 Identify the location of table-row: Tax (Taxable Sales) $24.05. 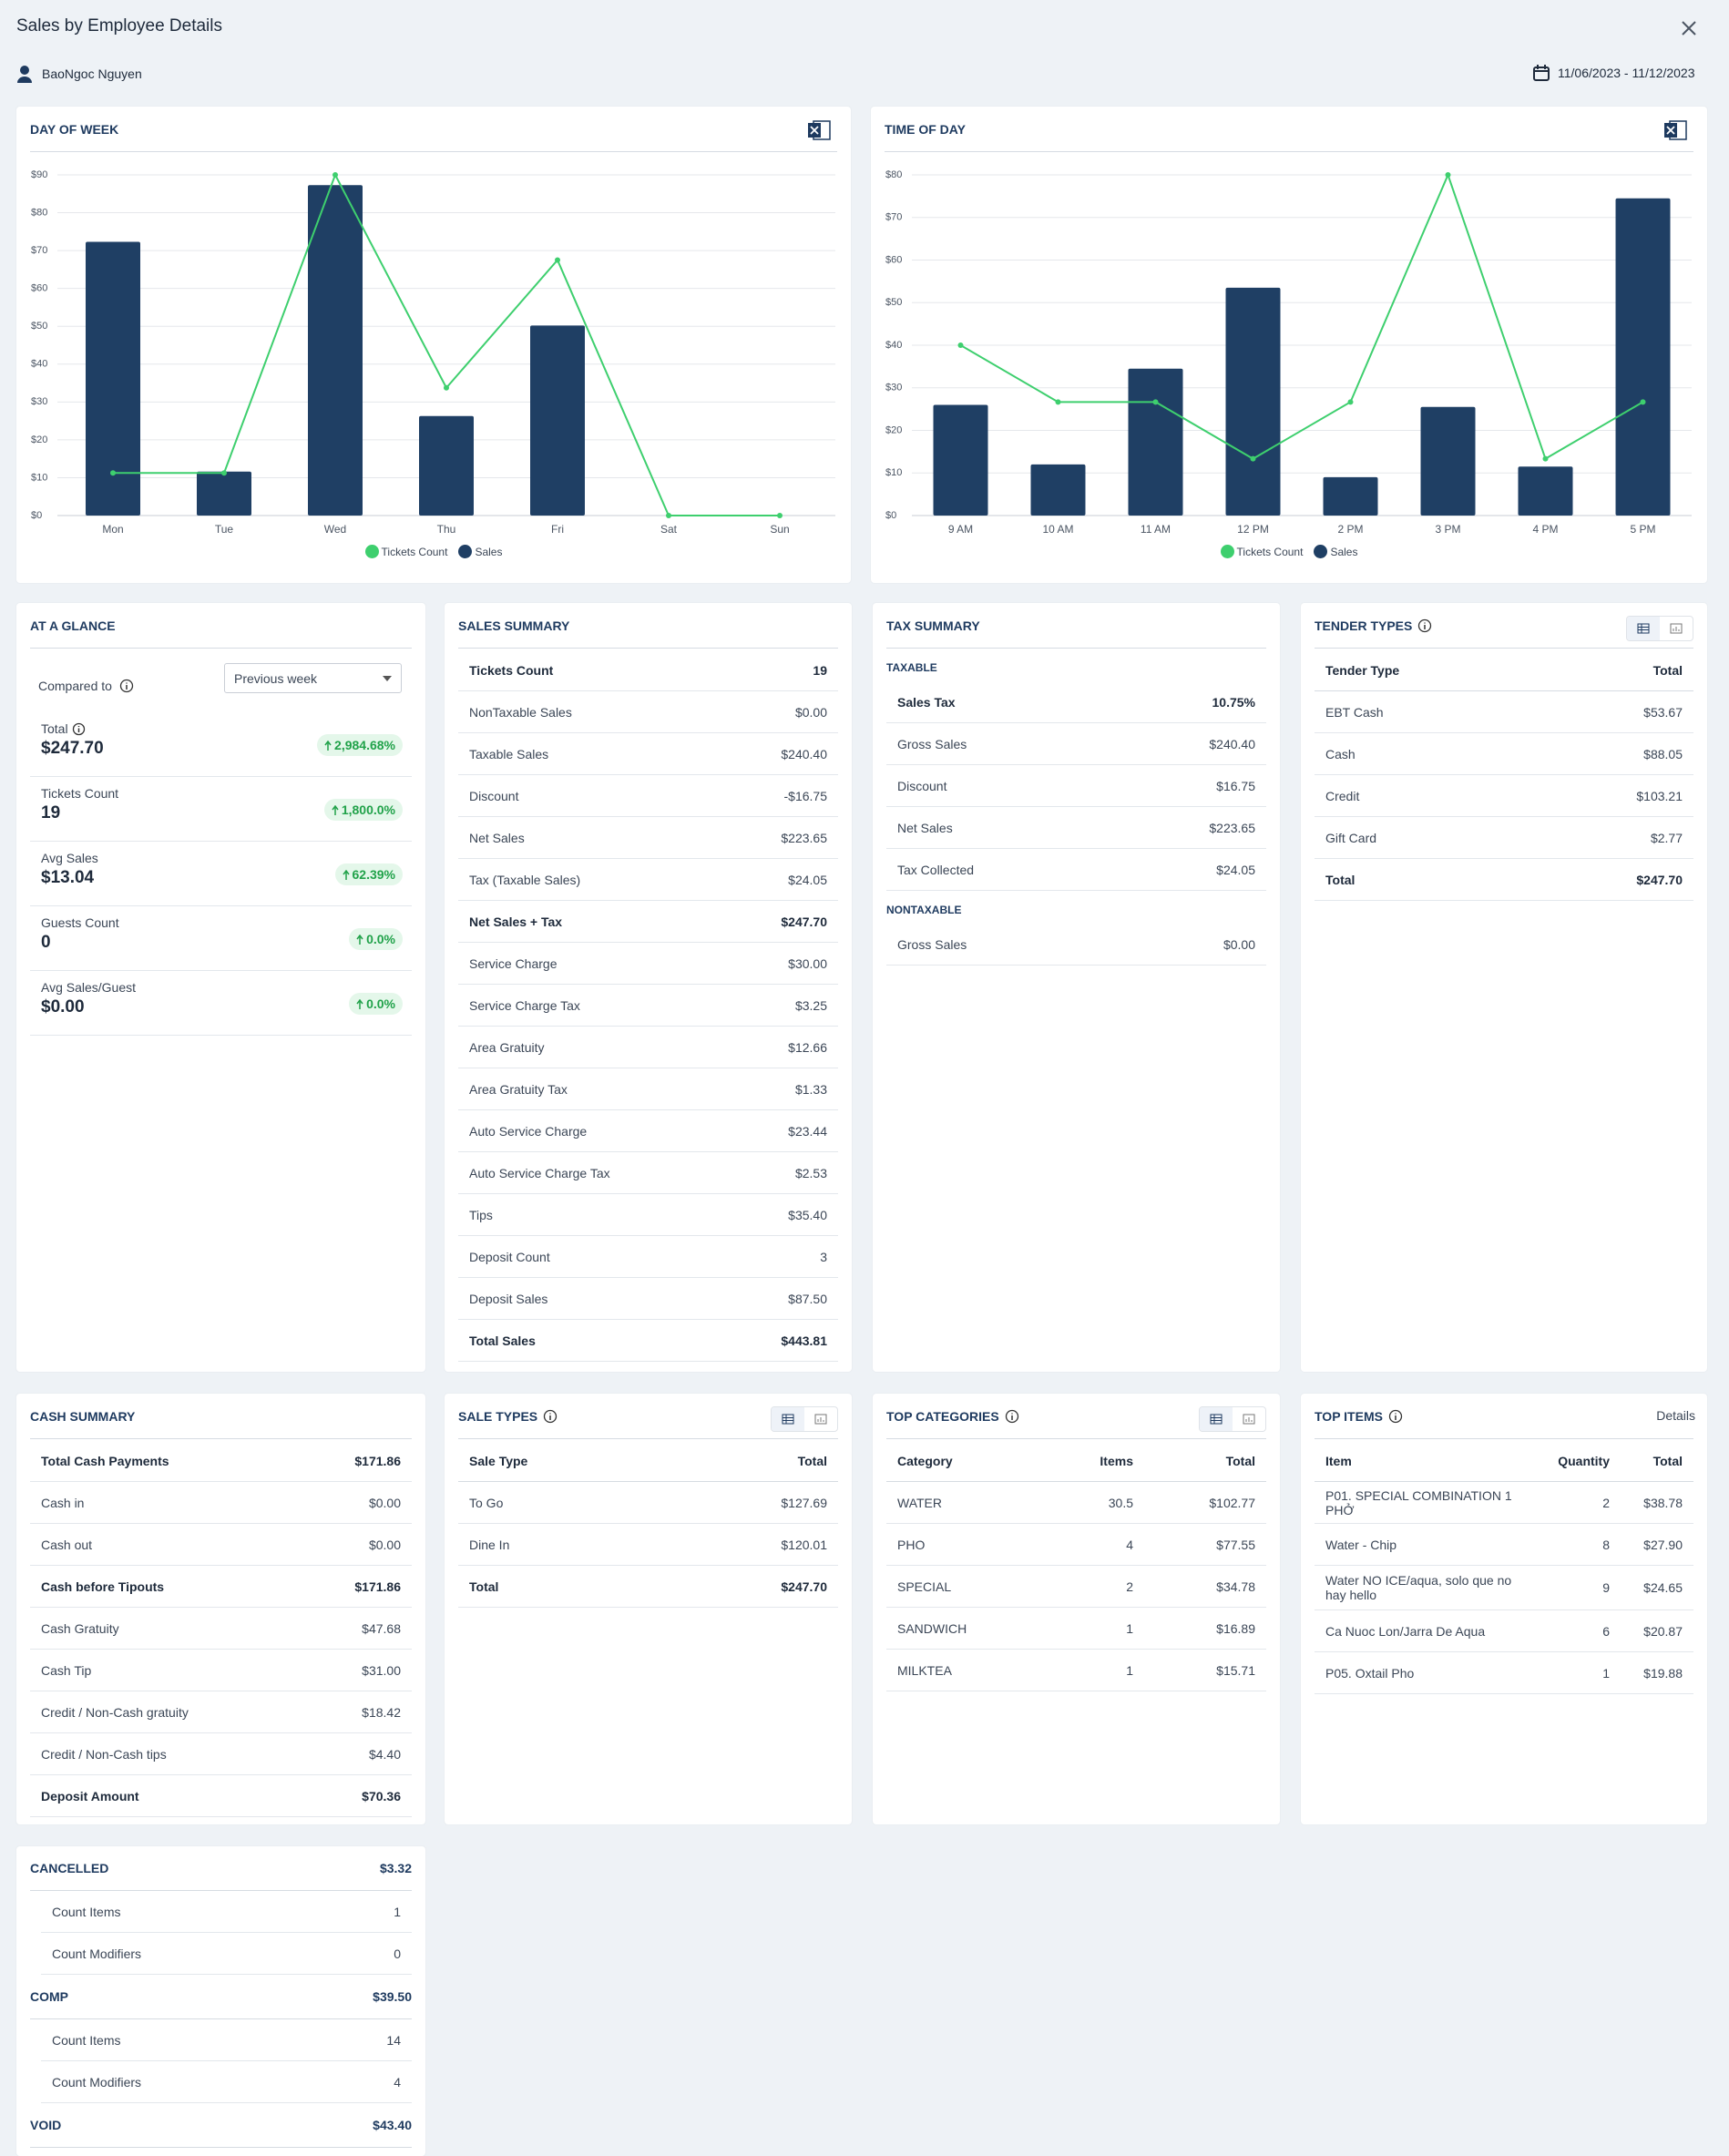
(648, 880).